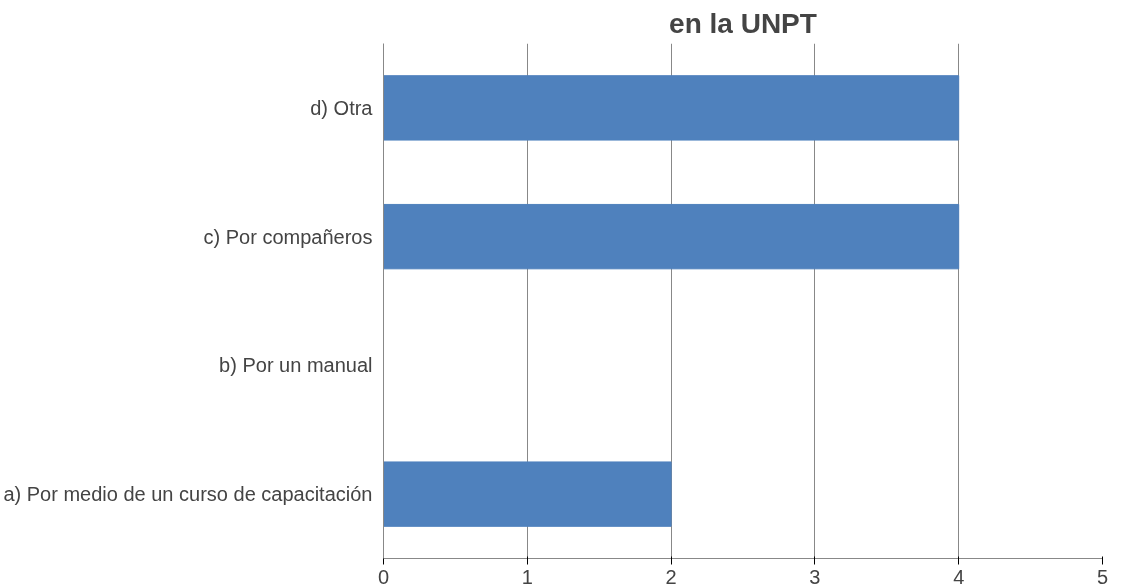 This screenshot has height=586, width=1132. What do you see at coordinates (188, 494) in the screenshot?
I see `y-tick-label: a) Por medio de un curso de capacitación` at bounding box center [188, 494].